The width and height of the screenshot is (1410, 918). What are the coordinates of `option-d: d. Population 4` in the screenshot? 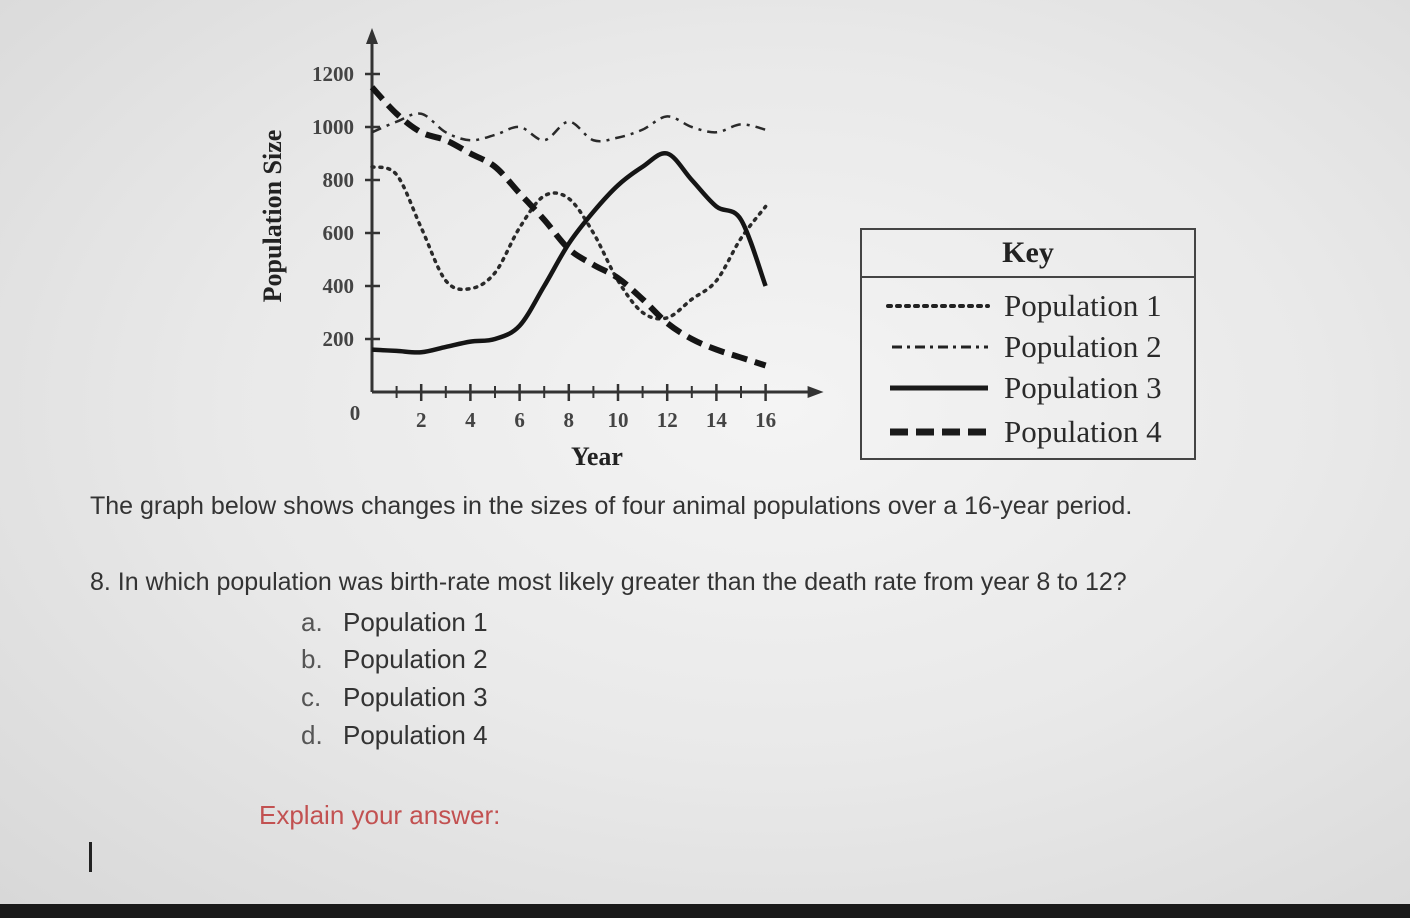 It's located at (394, 735).